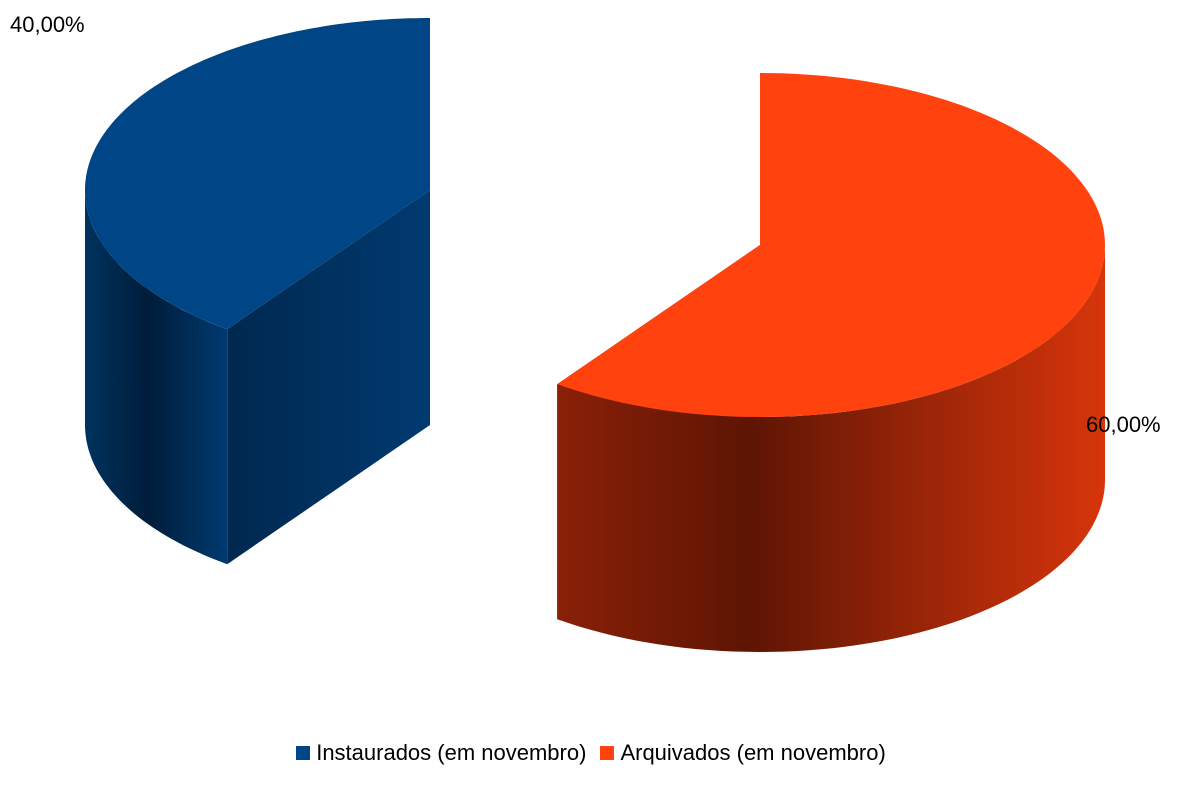 This screenshot has width=1182, height=786. Describe the element at coordinates (303, 753) in the screenshot. I see `legend-swatch-instaurados` at that location.